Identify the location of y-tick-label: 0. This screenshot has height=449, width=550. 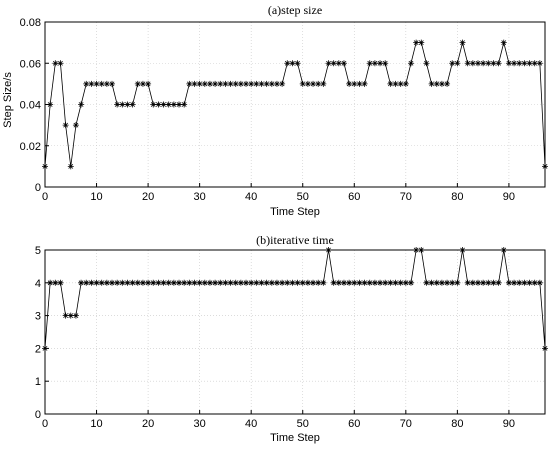
(38, 188).